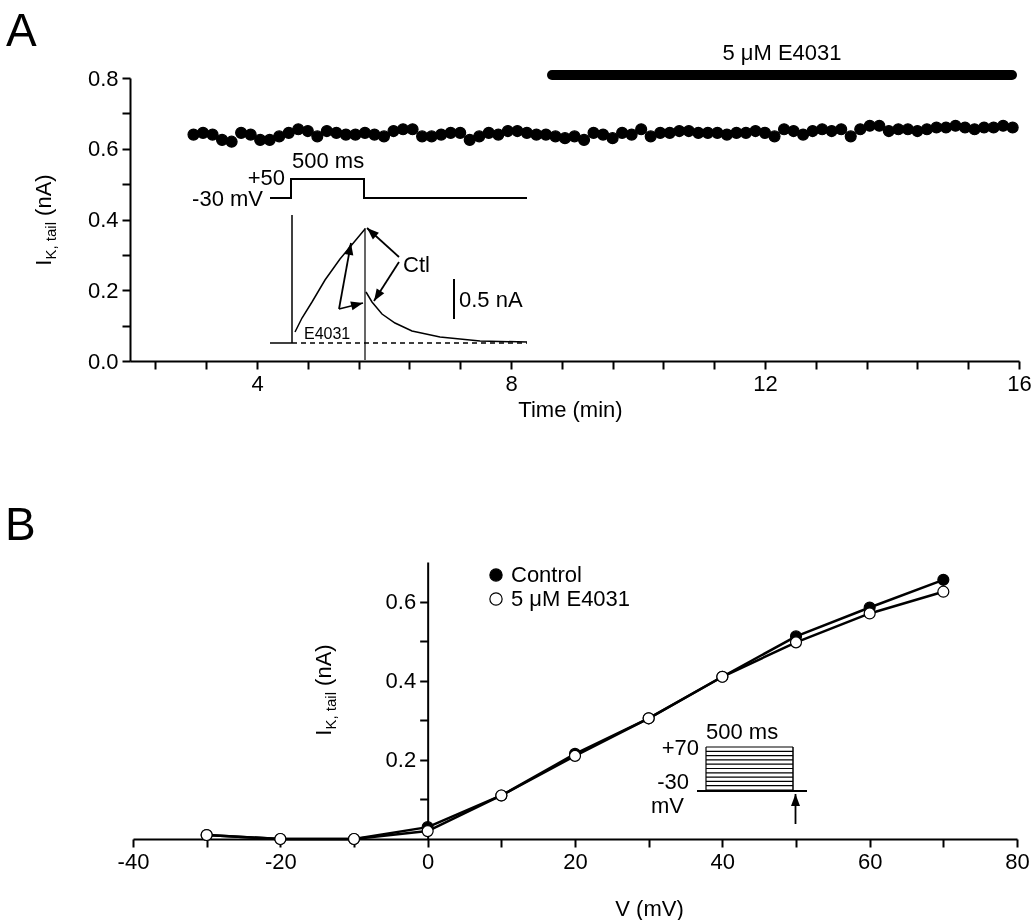  Describe the element at coordinates (1019, 383) in the screenshot. I see `x-tick-label: 16` at that location.